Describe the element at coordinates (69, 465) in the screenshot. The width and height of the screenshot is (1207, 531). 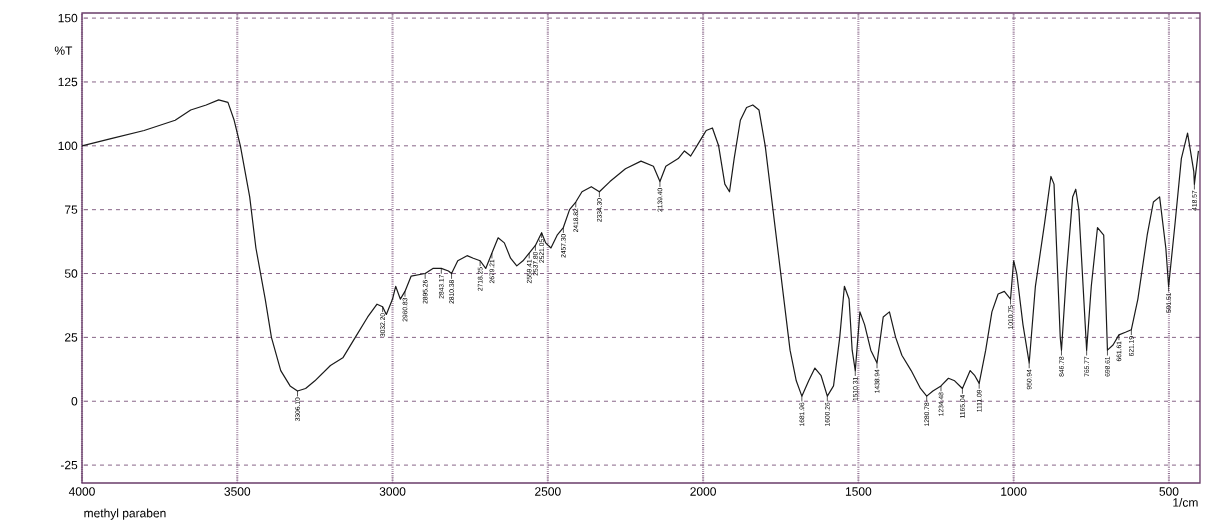
I see `y-tick-label: -25` at that location.